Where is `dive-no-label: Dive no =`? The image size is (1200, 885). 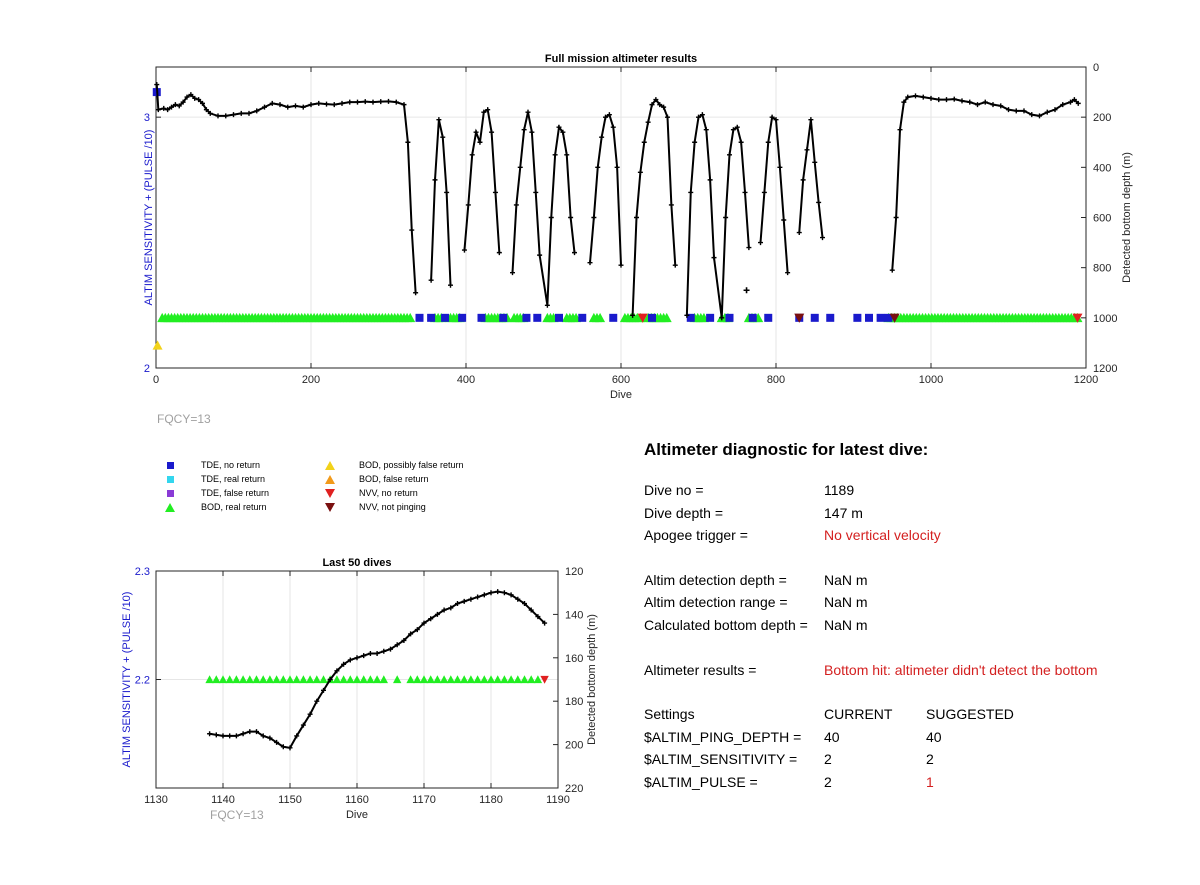 dive-no-label: Dive no = is located at coordinates (674, 490).